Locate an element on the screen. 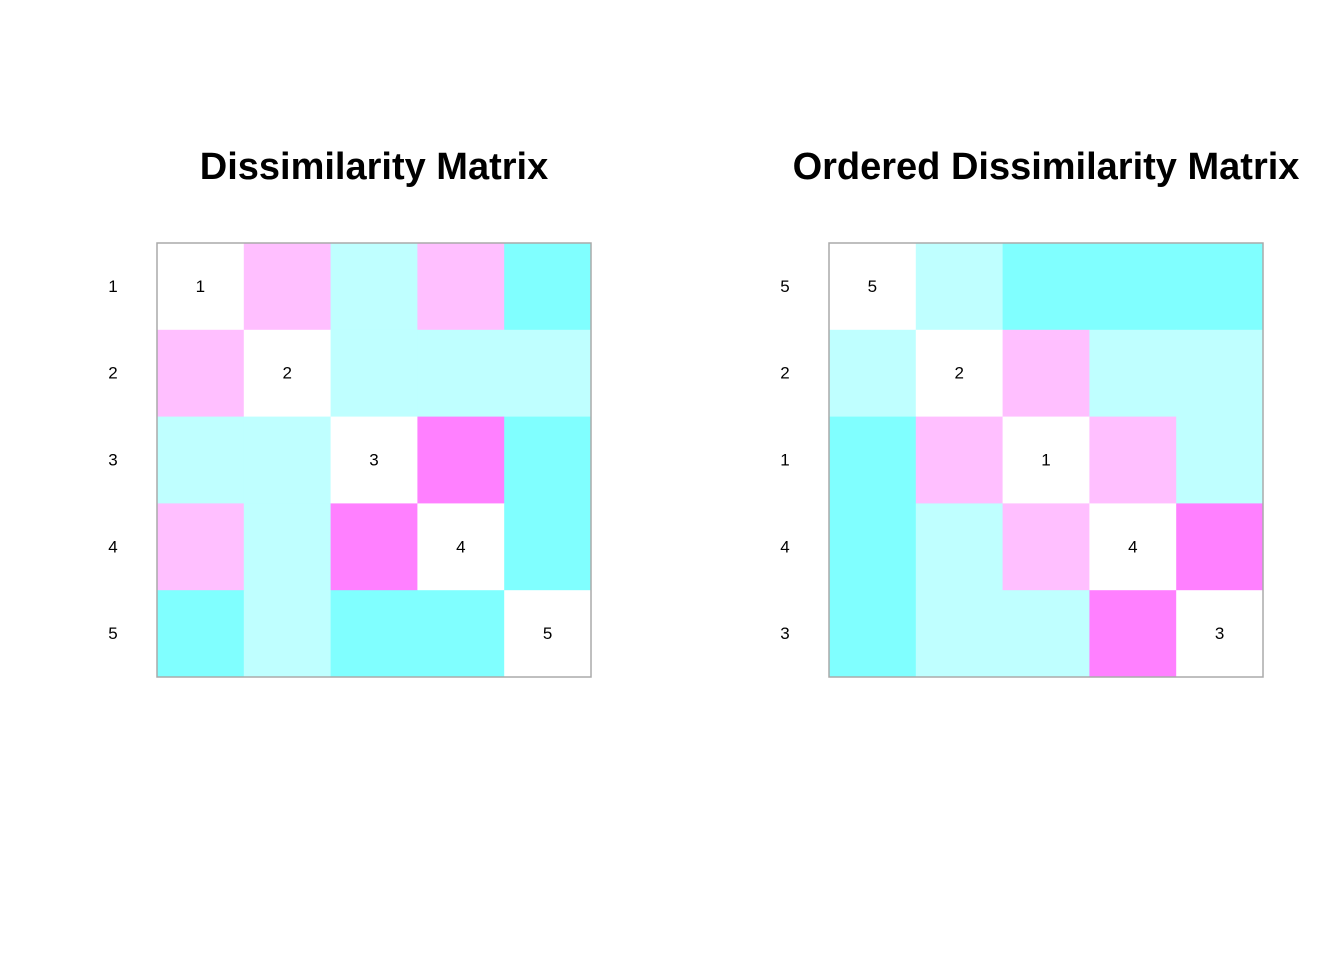 The width and height of the screenshot is (1344, 960). diagonal-labels: 5 2 1 4 3 is located at coordinates (1046, 460).